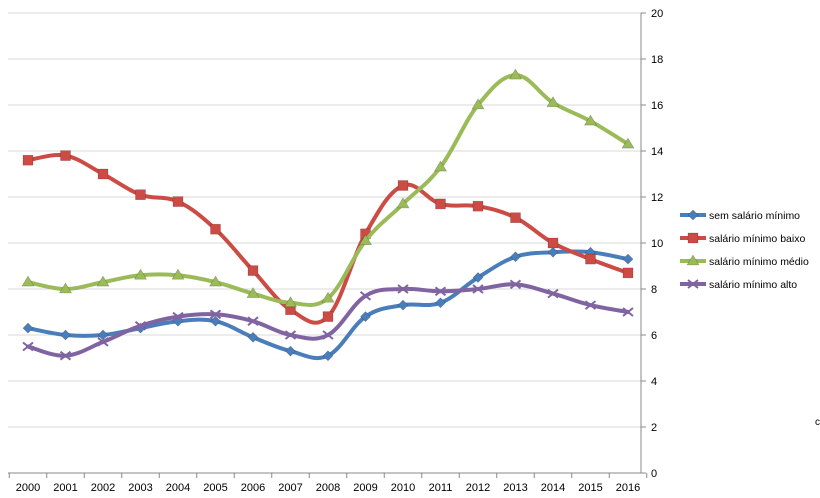 Image resolution: width=820 pixels, height=498 pixels. What do you see at coordinates (654, 336) in the screenshot?
I see `y-tick-label: 6` at bounding box center [654, 336].